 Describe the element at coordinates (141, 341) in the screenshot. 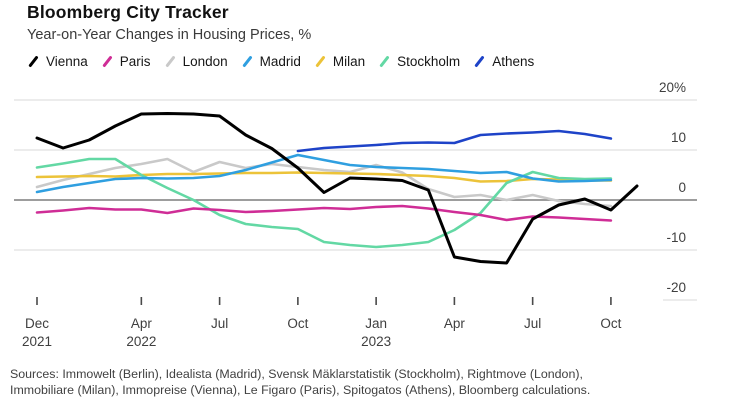

I see `x-axis-label-year: 2022` at that location.